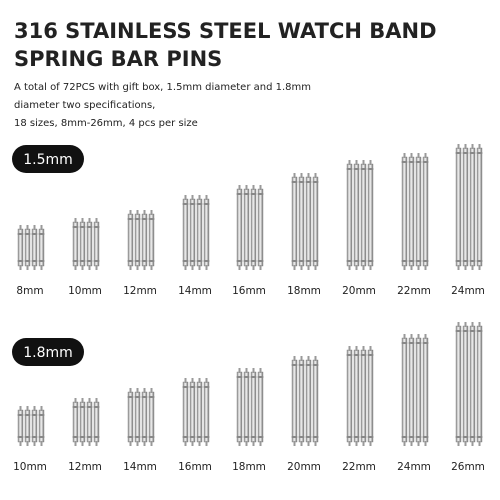  Describe the element at coordinates (85, 291) in the screenshot. I see `size-label: 10mm` at that location.